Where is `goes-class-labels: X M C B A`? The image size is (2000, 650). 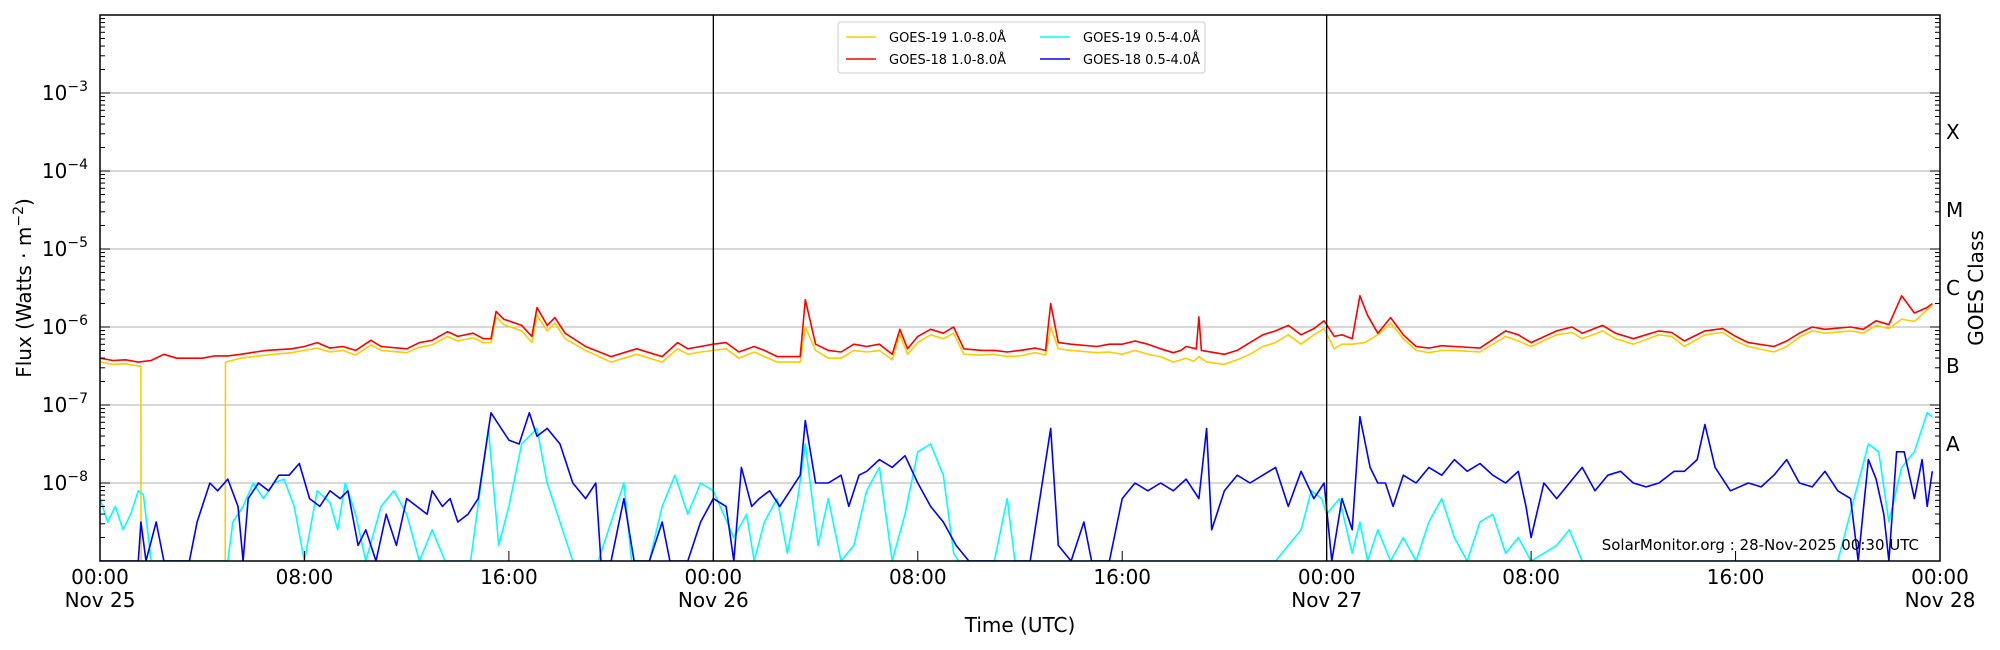
goes-class-labels: X M C B A is located at coordinates (1954, 288).